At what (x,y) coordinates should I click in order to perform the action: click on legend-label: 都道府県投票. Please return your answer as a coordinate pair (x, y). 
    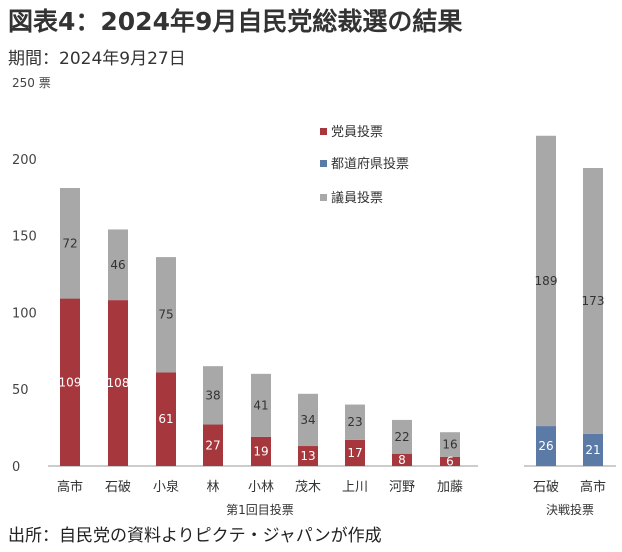
    Looking at the image, I should click on (370, 164).